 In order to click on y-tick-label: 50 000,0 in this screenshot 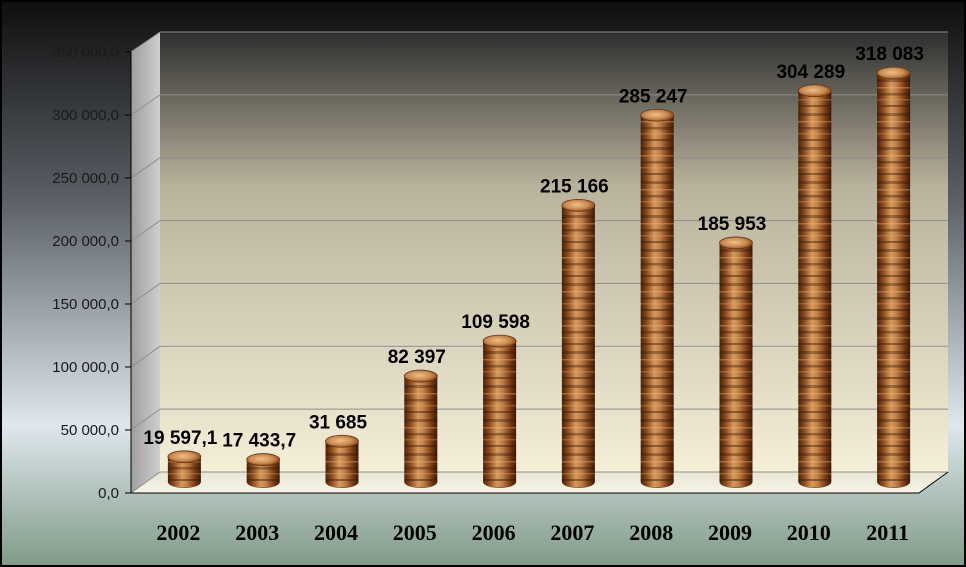, I will do `click(90, 430)`.